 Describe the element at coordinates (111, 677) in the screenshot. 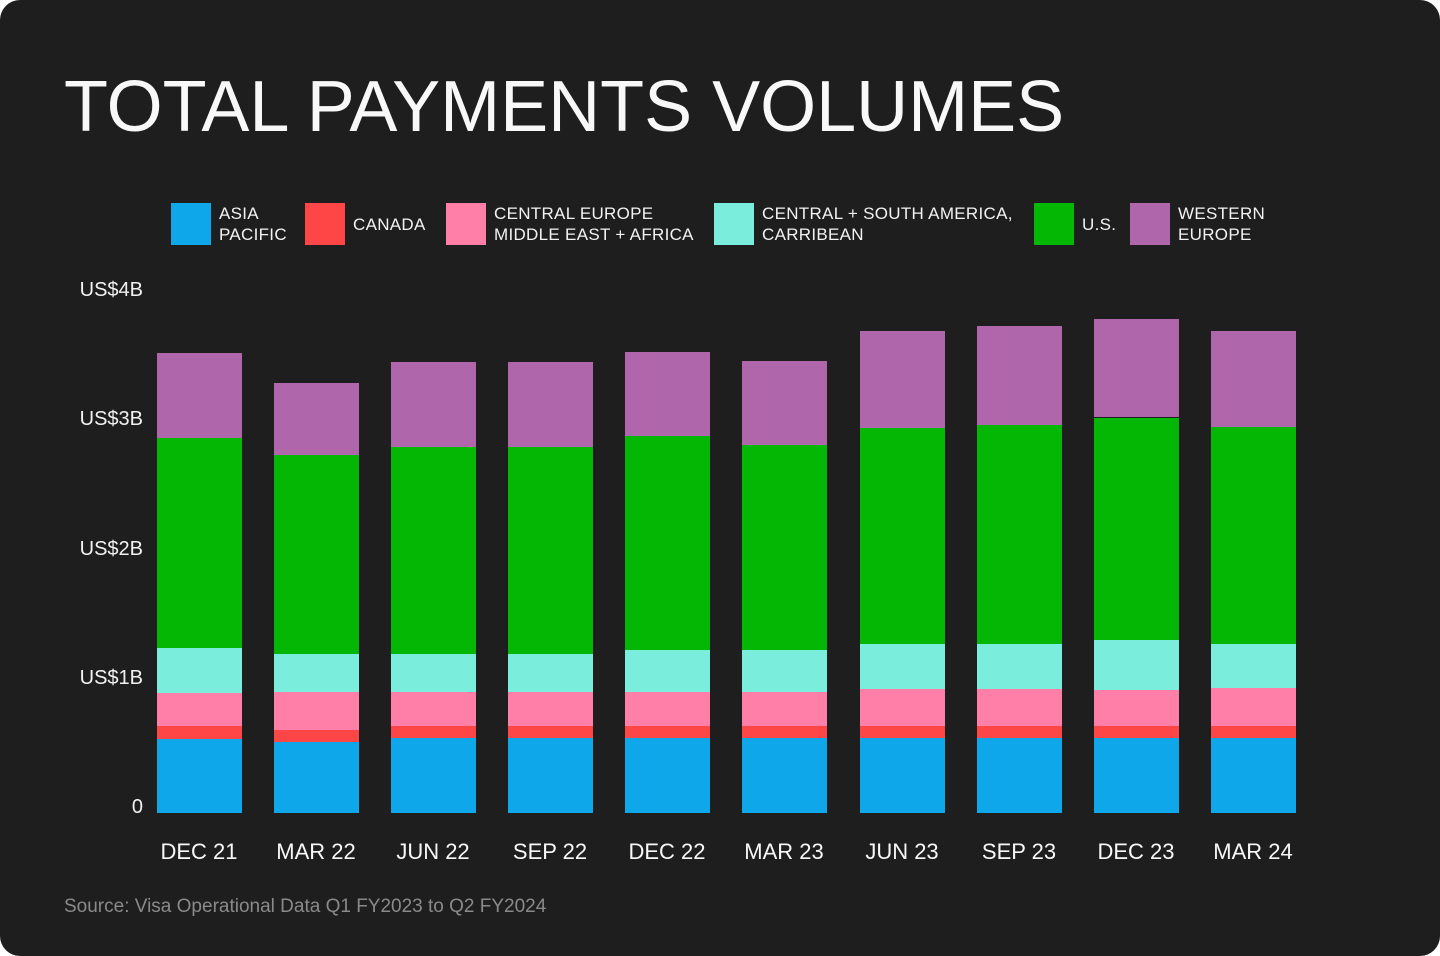

I see `y-tick-label: US$1B` at that location.